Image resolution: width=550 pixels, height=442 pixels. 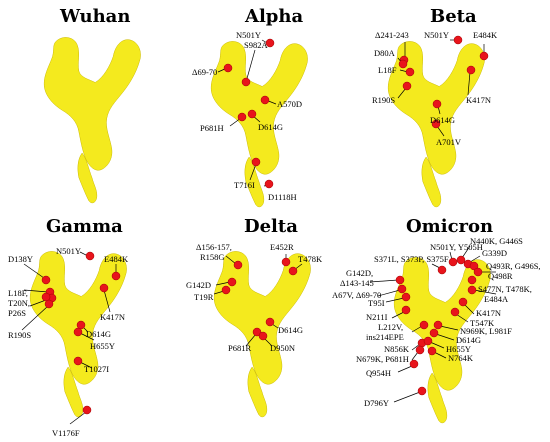 I want to click on panel-title: Delta, so click(x=271, y=226).